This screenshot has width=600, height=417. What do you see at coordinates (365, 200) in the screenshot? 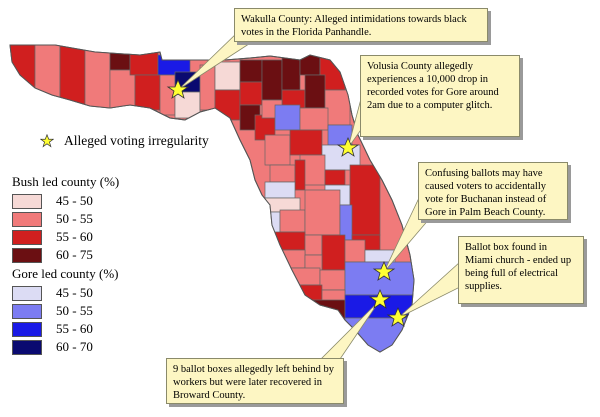
I see `county-brevard` at bounding box center [365, 200].